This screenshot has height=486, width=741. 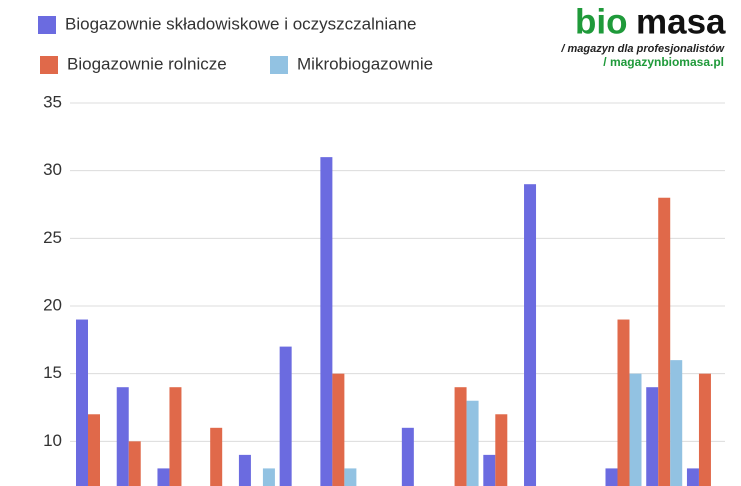 What do you see at coordinates (52, 304) in the screenshot?
I see `y-tick-label: 20` at bounding box center [52, 304].